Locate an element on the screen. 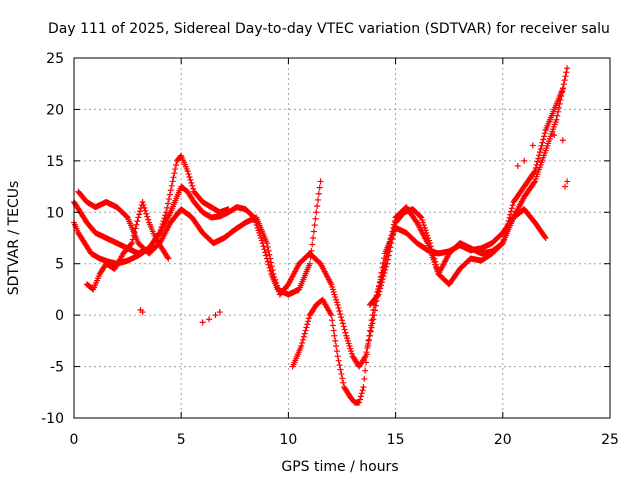 Image resolution: width=640 pixels, height=480 pixels. y-tick-label: 20 is located at coordinates (55, 110).